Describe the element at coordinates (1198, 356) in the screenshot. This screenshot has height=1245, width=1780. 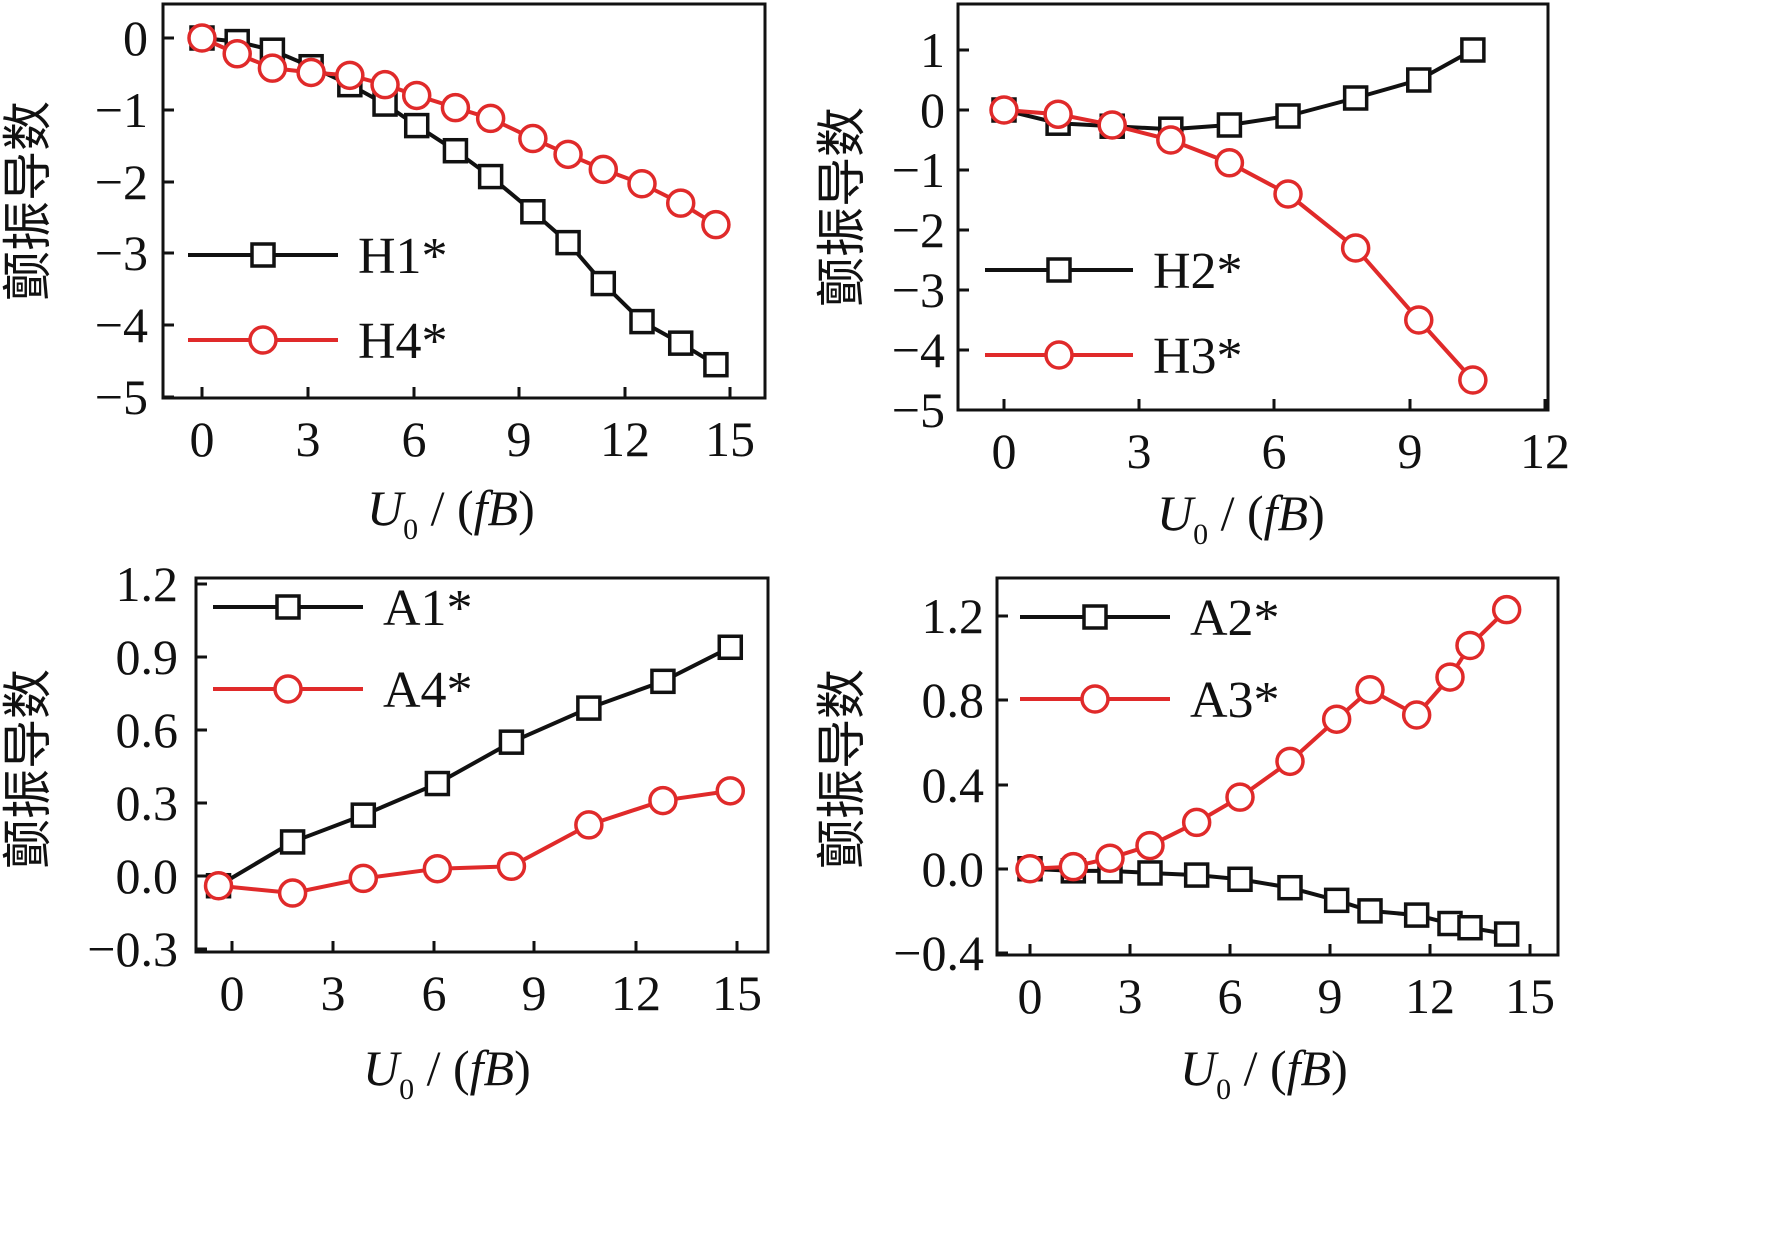
I see `legend-label: H3*` at that location.